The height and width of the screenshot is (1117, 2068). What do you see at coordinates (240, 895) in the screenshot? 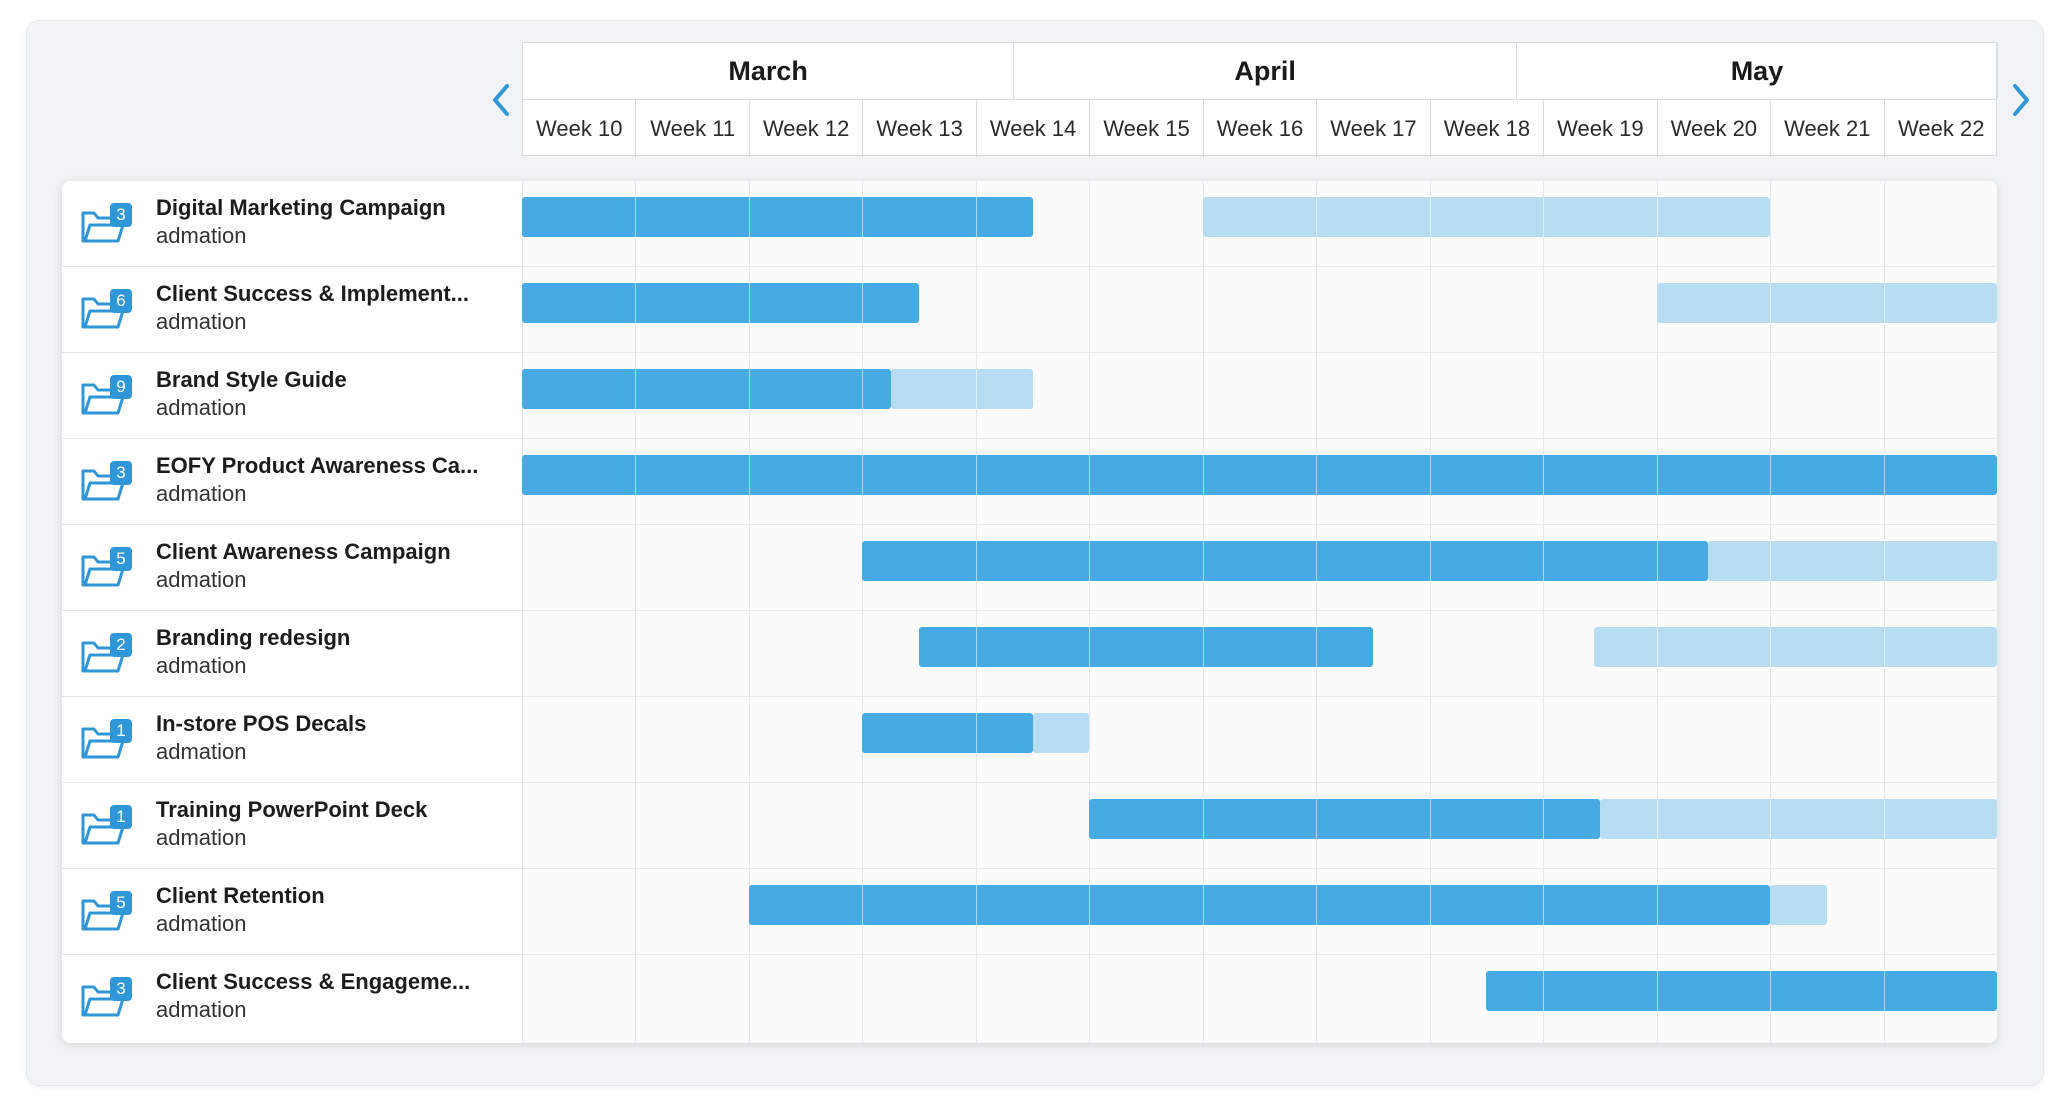
I see `project-name: Client Retention` at bounding box center [240, 895].